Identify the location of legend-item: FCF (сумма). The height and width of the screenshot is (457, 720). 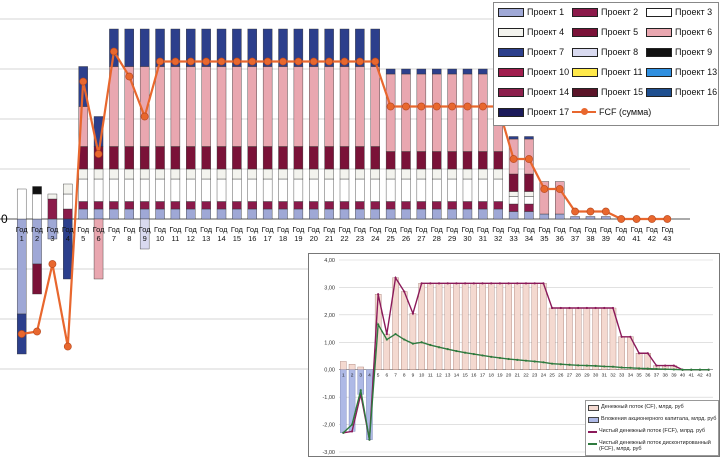
(611, 112).